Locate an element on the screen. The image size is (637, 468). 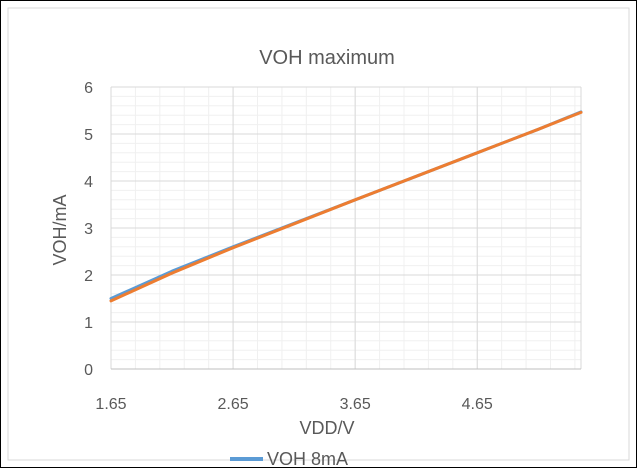
y-tick-label: 5 is located at coordinates (88, 135).